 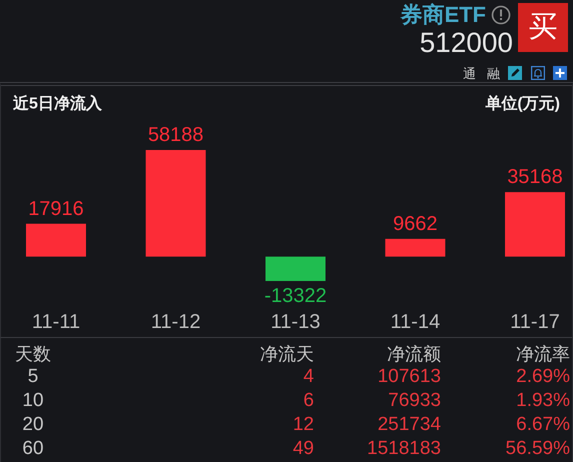 What do you see at coordinates (535, 322) in the screenshot?
I see `x-tick-label: 11-17` at bounding box center [535, 322].